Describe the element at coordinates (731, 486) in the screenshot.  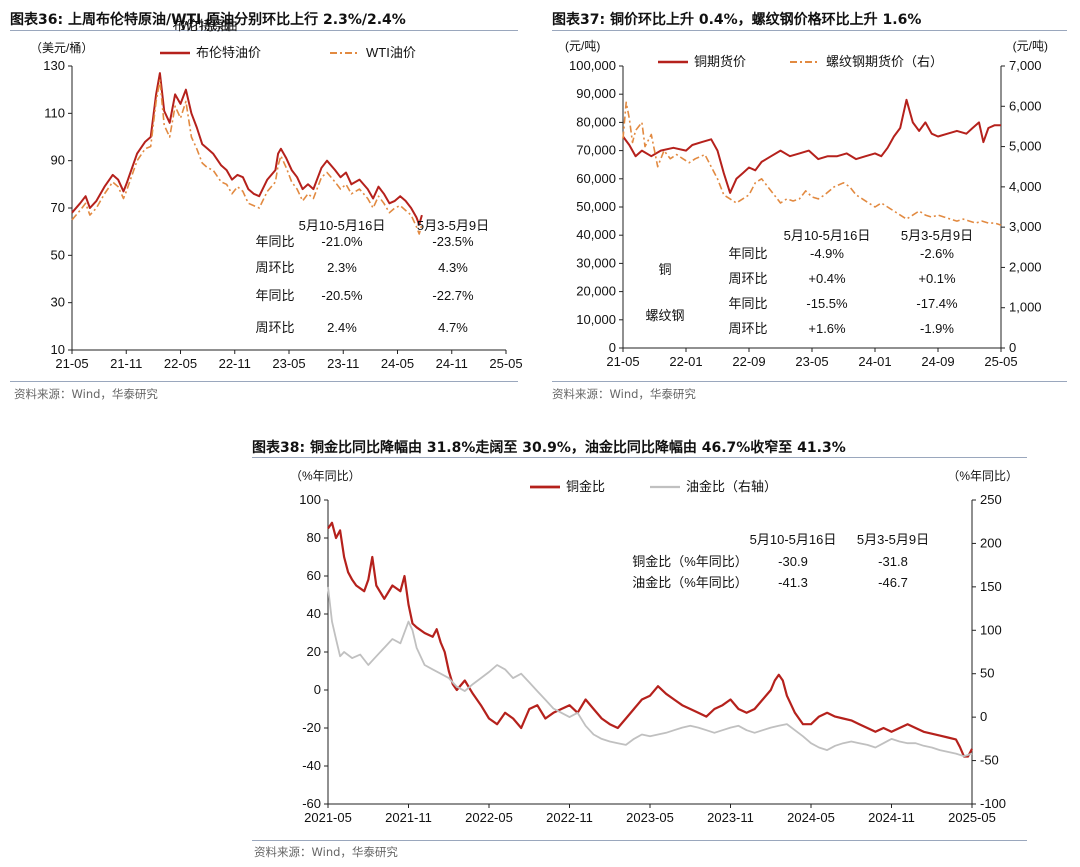
I see `legend-label: 油金比（右轴）` at that location.